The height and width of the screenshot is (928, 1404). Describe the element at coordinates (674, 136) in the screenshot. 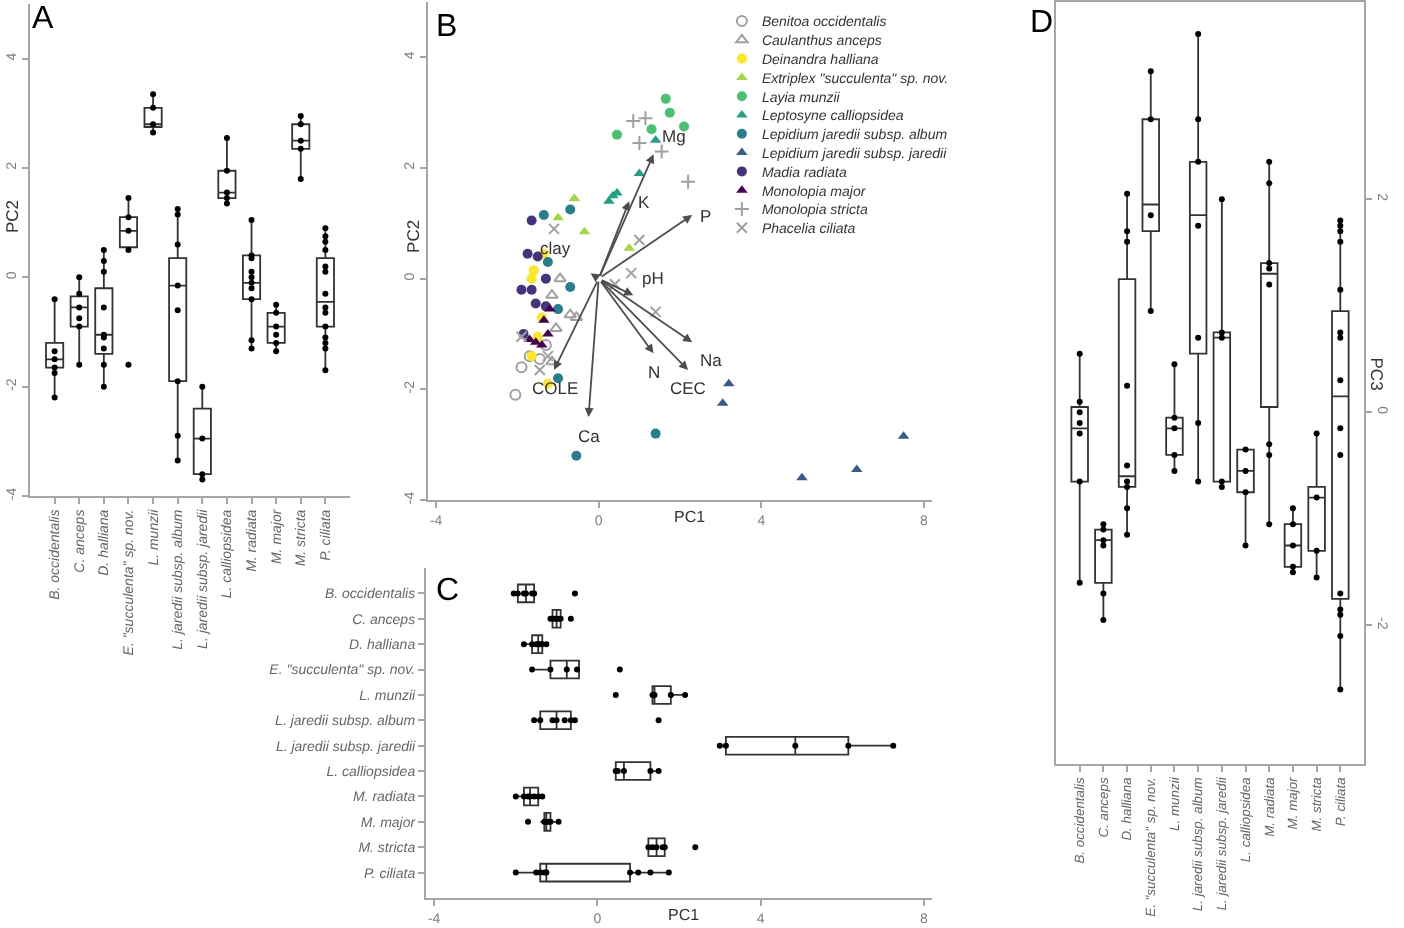

I see `annotation: Mg` at that location.